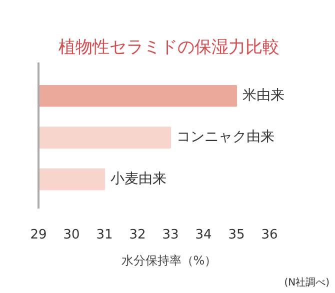 Image resolution: width=335 pixels, height=293 pixels. I want to click on y-tick-label: 米由来, so click(263, 95).